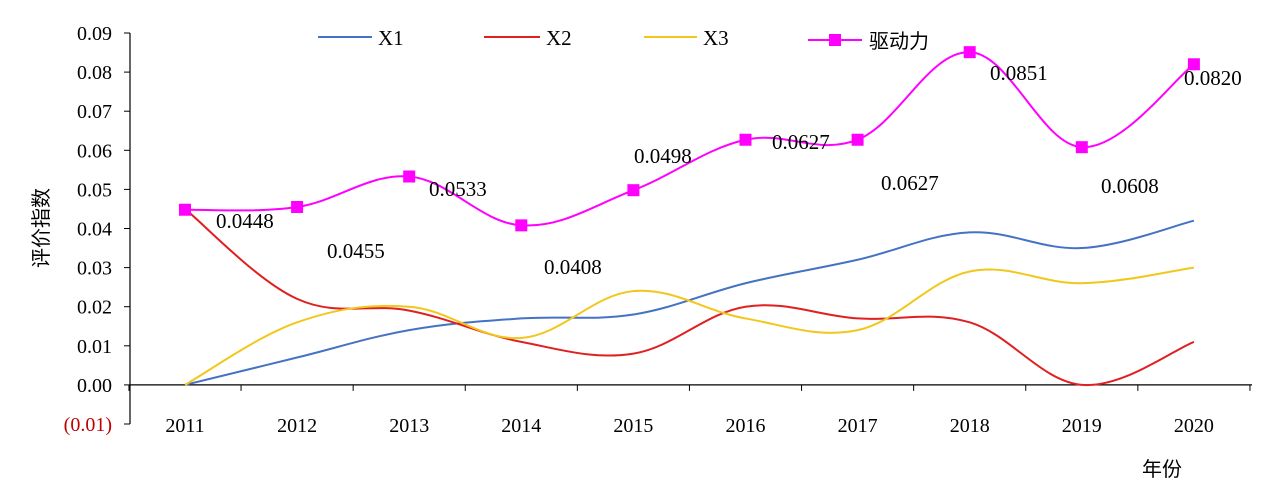 The height and width of the screenshot is (495, 1271). What do you see at coordinates (94, 112) in the screenshot?
I see `y-tick-label: 0.07` at bounding box center [94, 112].